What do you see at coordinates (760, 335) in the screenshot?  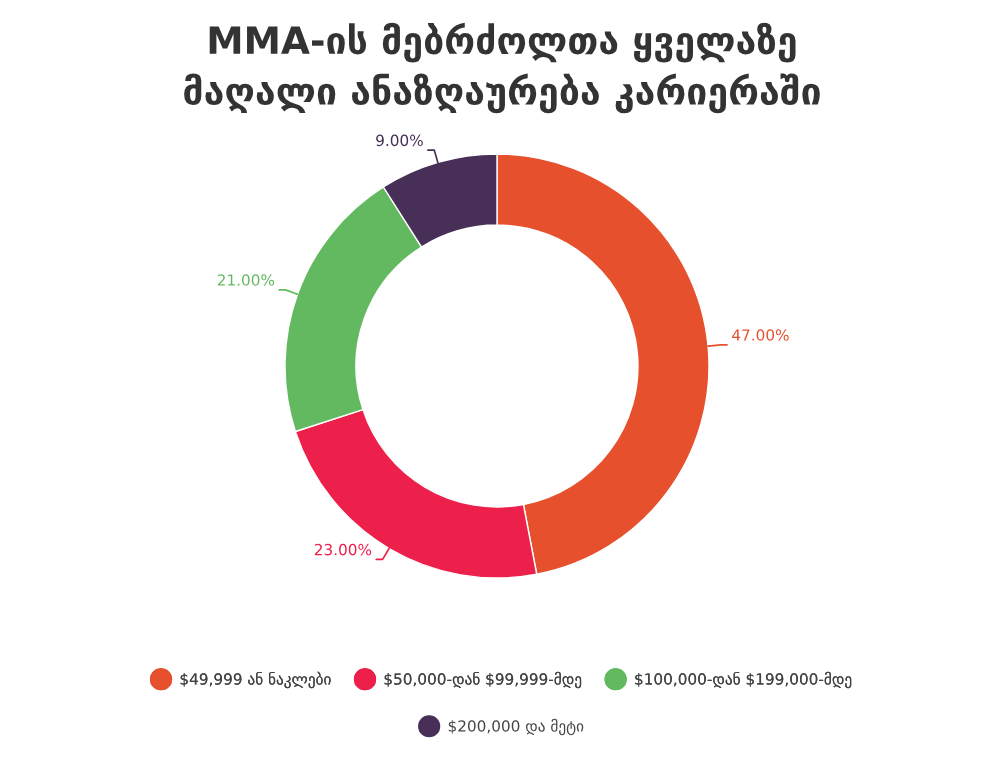 I see `data-label: 47.00%` at bounding box center [760, 335].